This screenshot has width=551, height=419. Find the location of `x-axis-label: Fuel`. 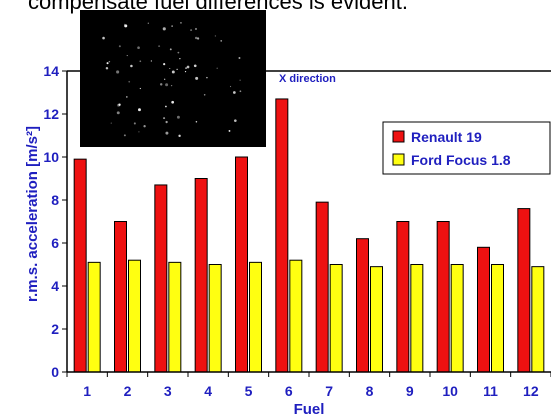

x-axis-label: Fuel is located at coordinates (309, 409).